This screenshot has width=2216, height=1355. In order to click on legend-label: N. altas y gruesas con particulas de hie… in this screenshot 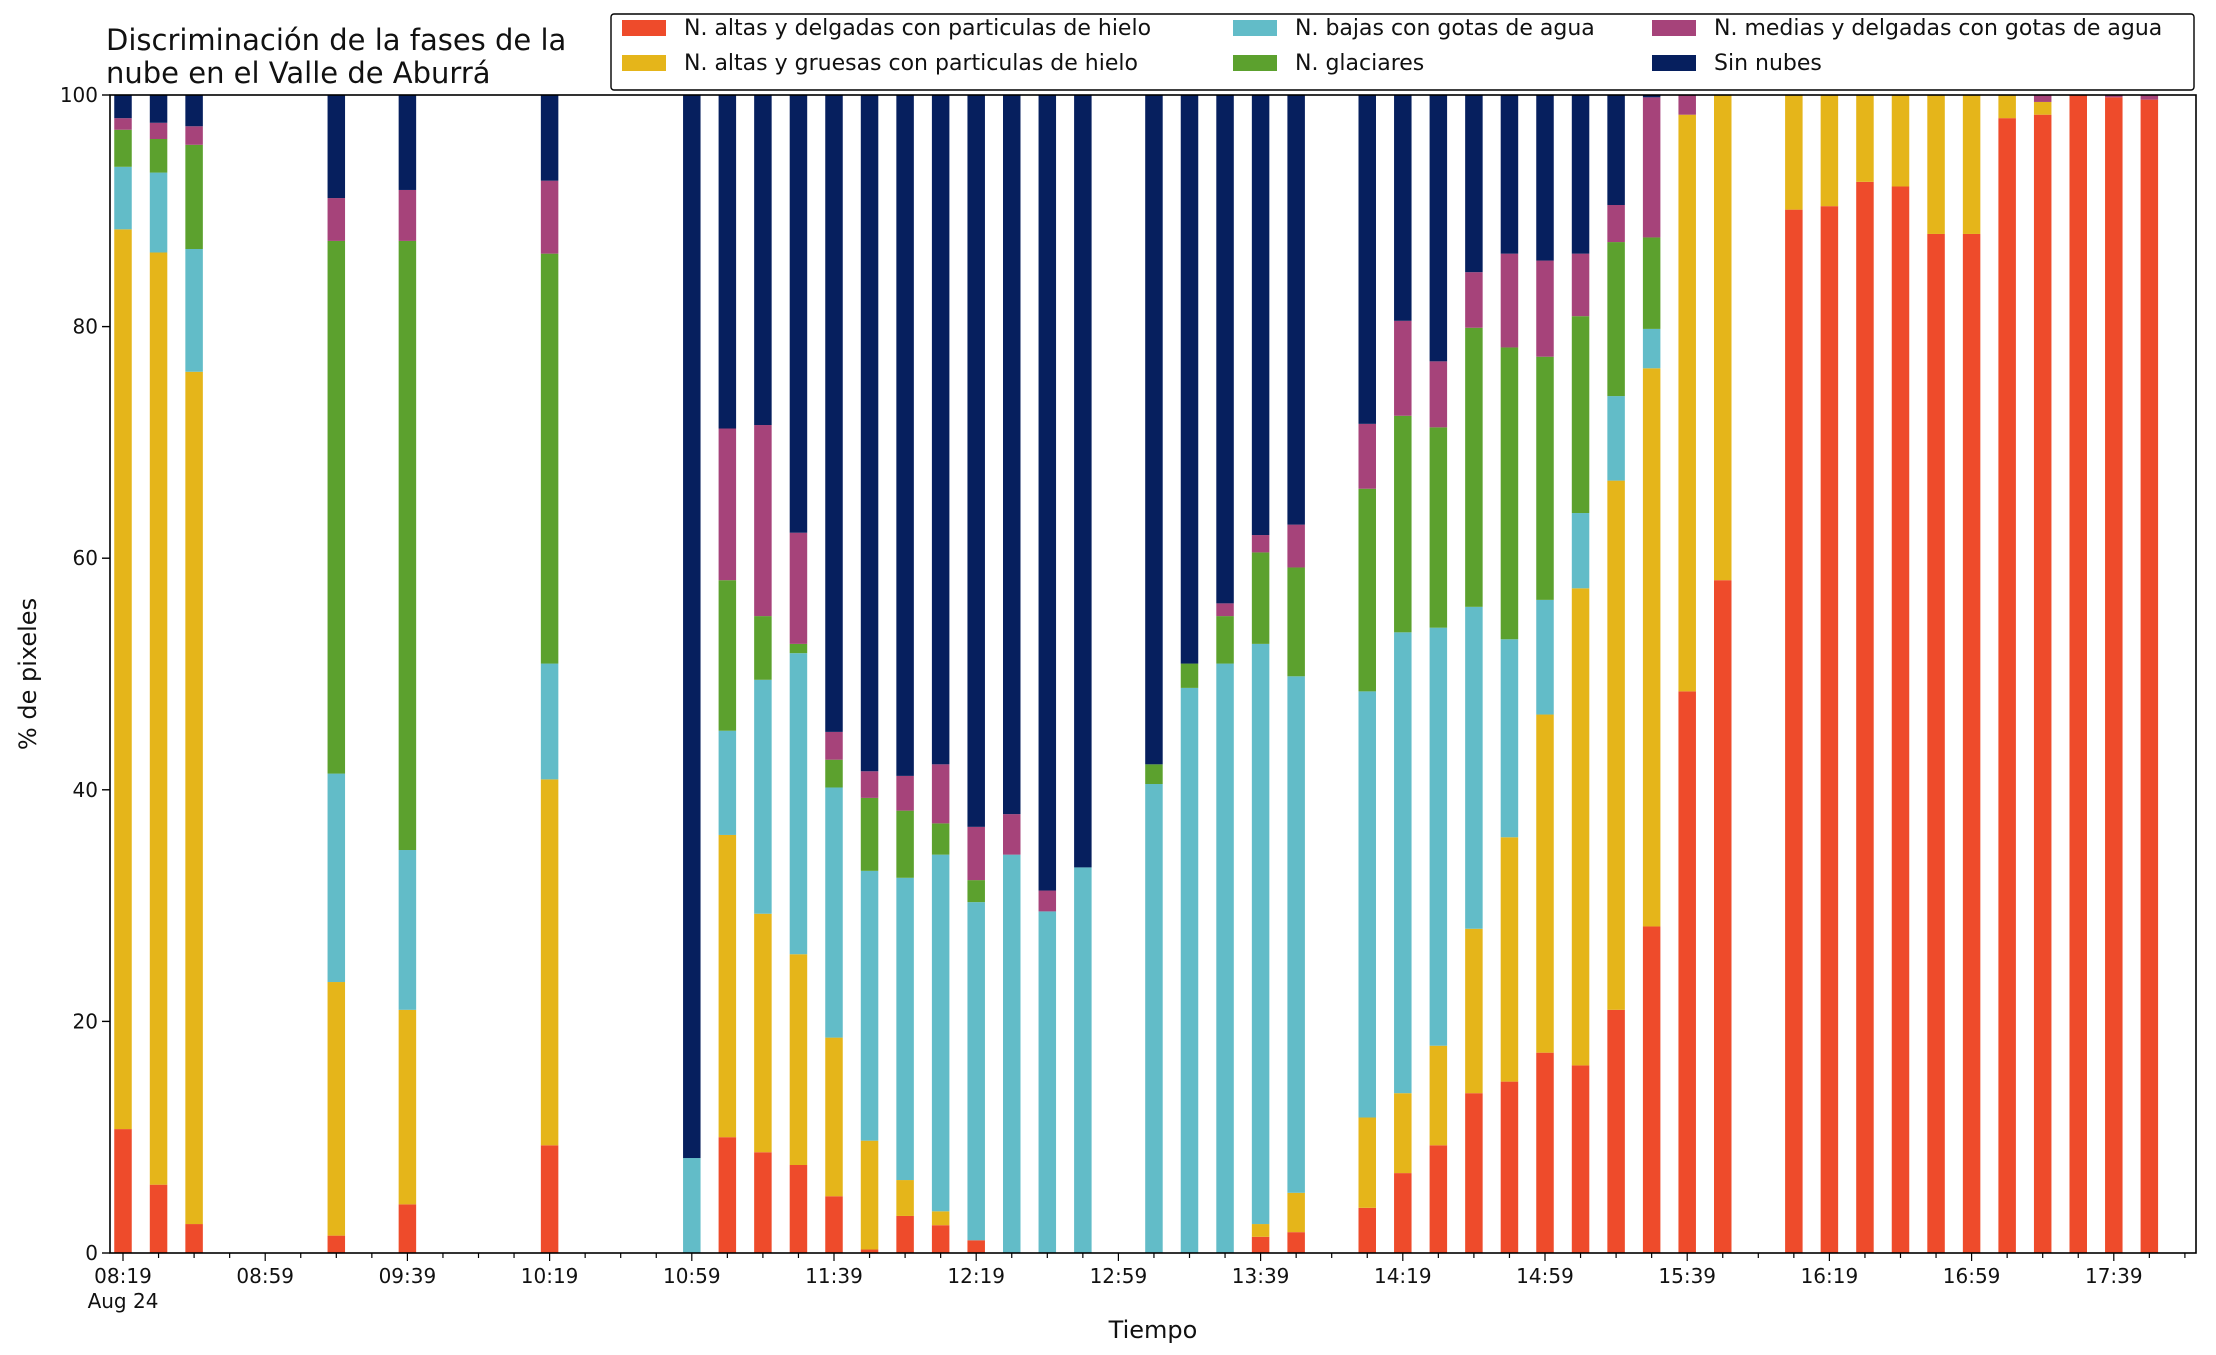, I will do `click(911, 63)`.